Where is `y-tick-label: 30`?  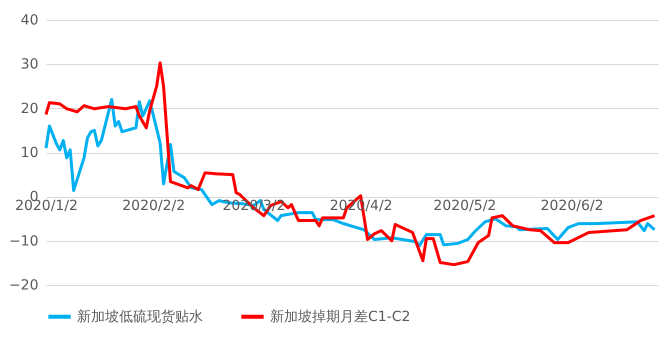
y-tick-label: 30 is located at coordinates (29, 64).